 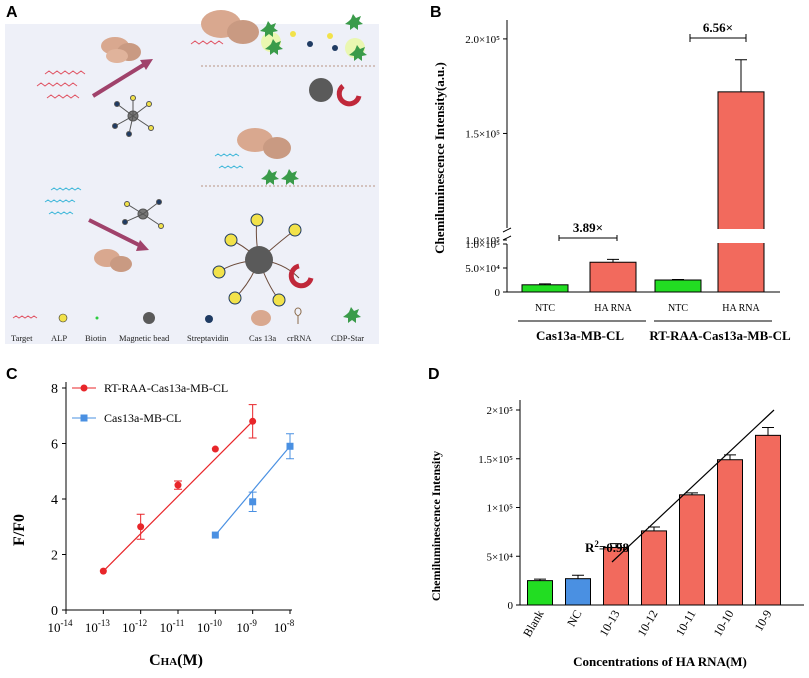 What do you see at coordinates (347, 338) in the screenshot?
I see `legend-cdp-star: CDP-Star` at bounding box center [347, 338].